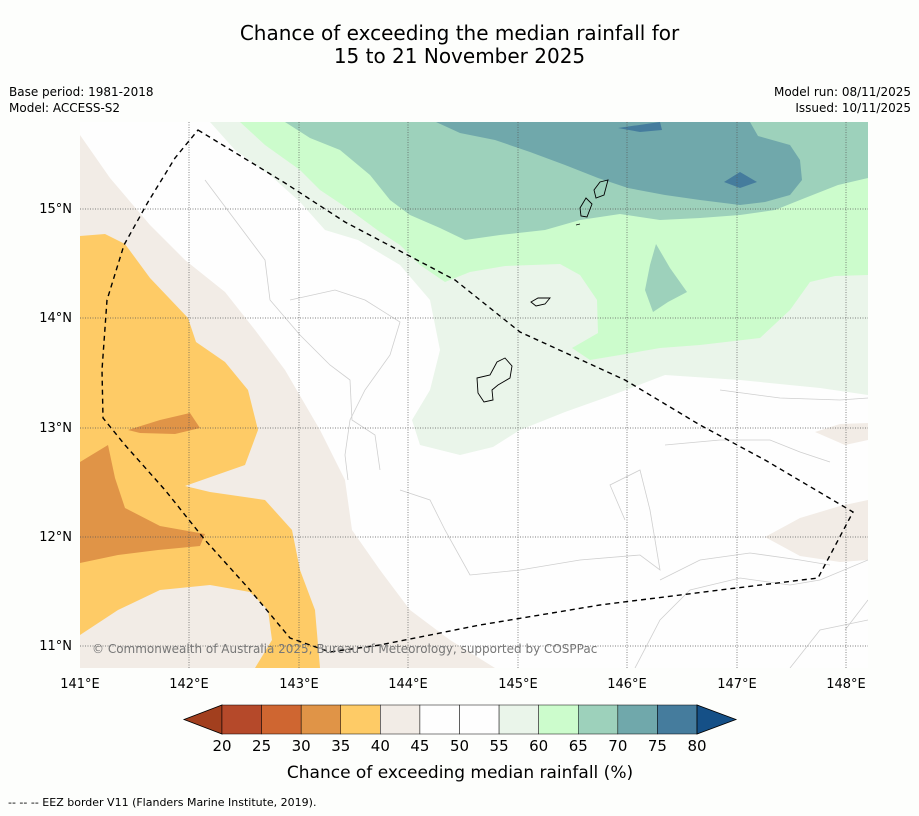 The height and width of the screenshot is (816, 919). Describe the element at coordinates (640, 127) in the screenshot. I see `contour-75-80-a` at that location.